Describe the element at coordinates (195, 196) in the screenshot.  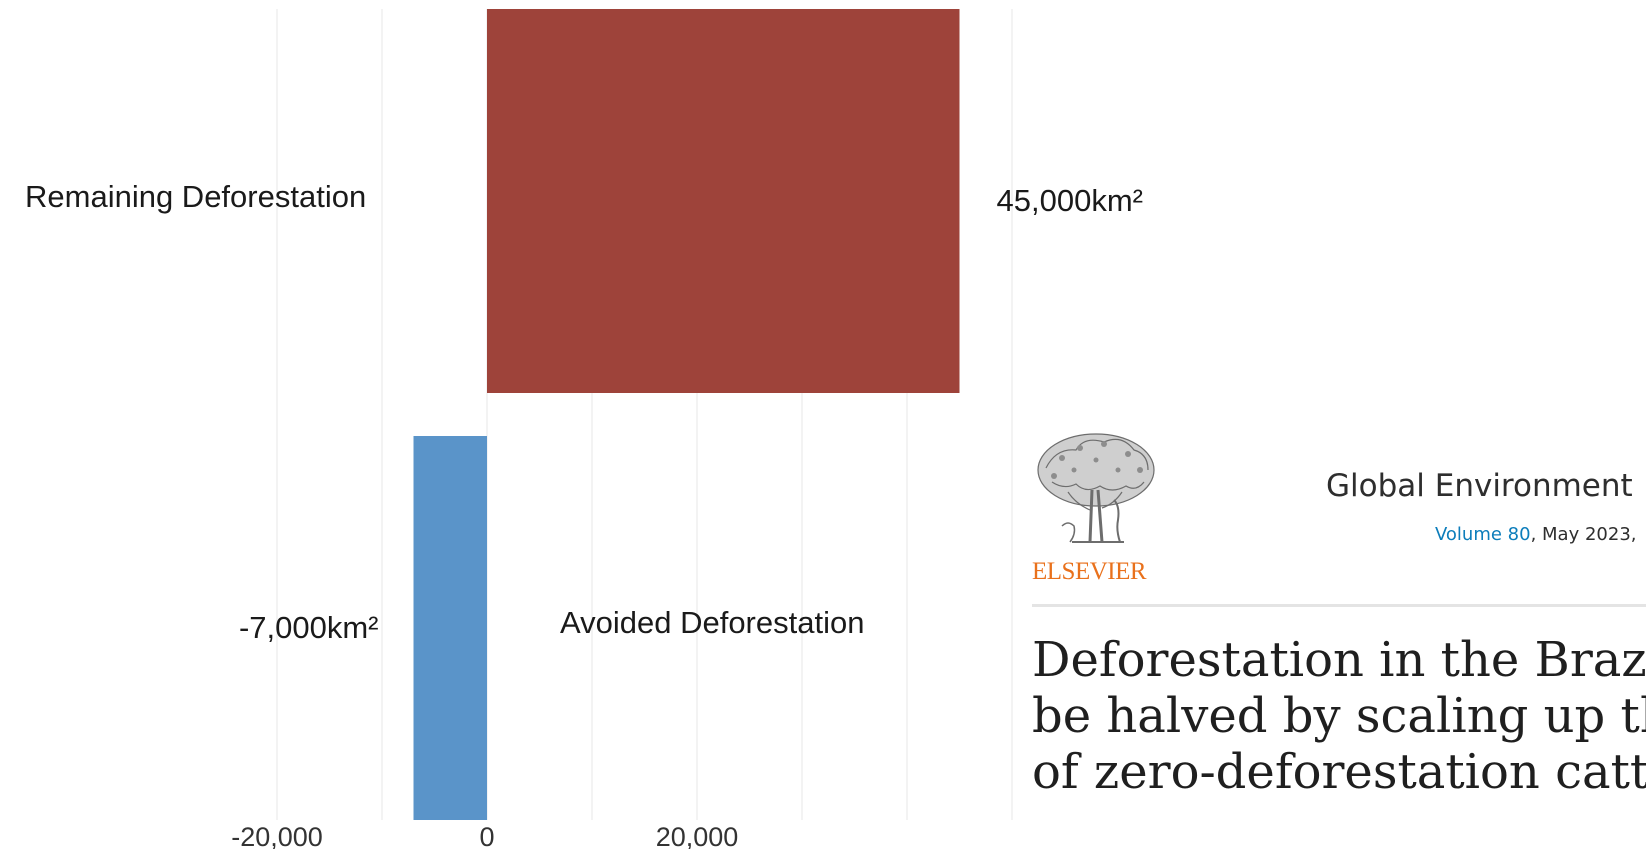
I see `category-label: Remaining Deforestation` at that location.